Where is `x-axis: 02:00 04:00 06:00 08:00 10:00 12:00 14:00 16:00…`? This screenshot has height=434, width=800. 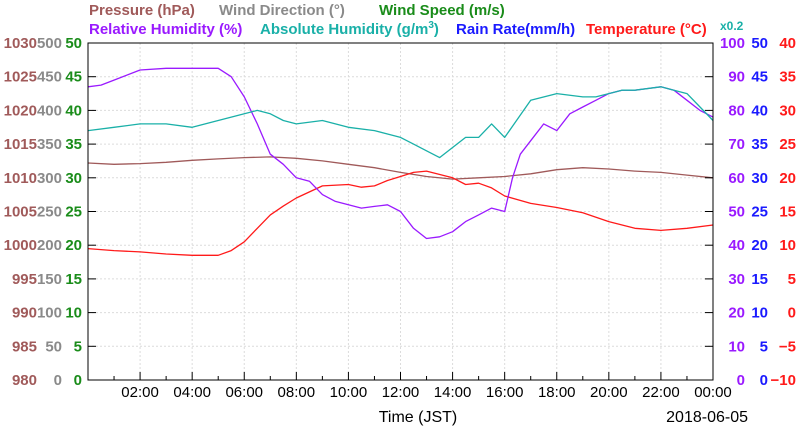 x-axis: 02:00 04:00 06:00 08:00 10:00 12:00 14:00 16:00… is located at coordinates (422, 386).